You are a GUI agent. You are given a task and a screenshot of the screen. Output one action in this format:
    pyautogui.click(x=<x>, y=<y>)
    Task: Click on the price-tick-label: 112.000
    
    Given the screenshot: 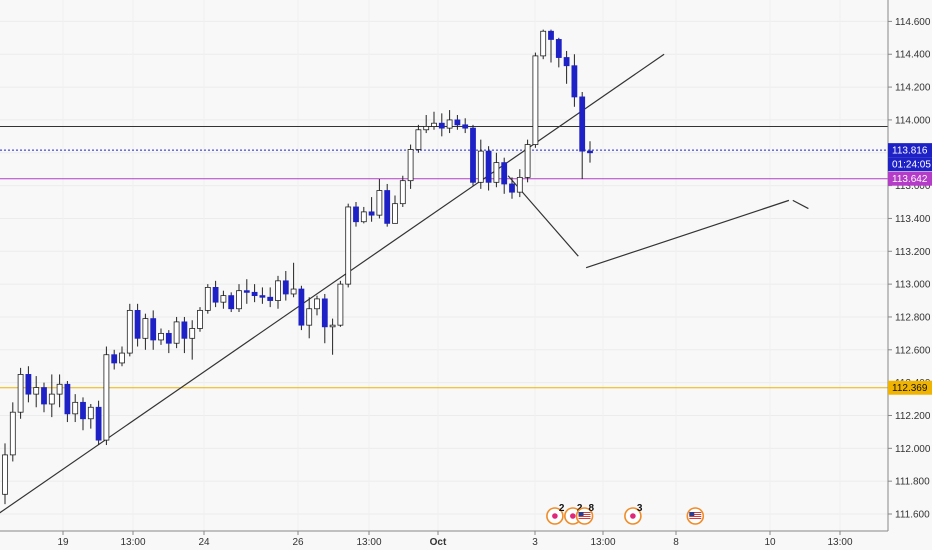 What is the action you would take?
    pyautogui.click(x=913, y=449)
    